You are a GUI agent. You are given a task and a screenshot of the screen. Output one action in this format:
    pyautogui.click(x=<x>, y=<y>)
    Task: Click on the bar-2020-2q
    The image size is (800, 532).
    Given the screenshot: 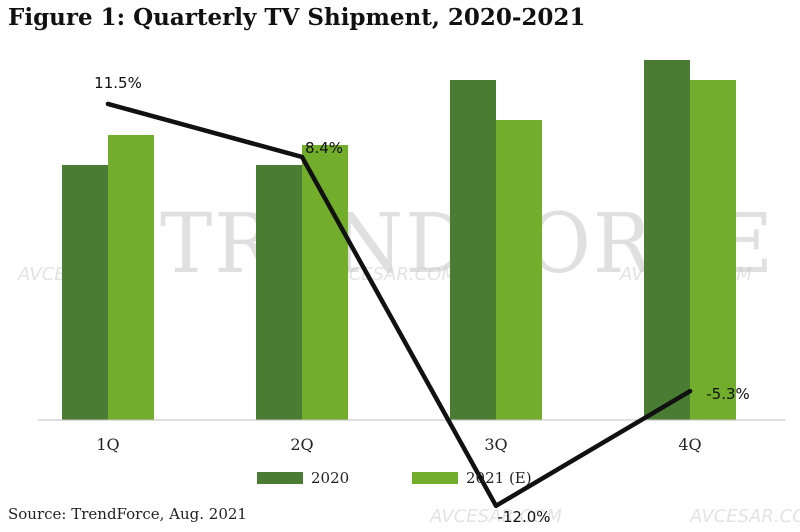 What is the action you would take?
    pyautogui.click(x=279, y=292)
    